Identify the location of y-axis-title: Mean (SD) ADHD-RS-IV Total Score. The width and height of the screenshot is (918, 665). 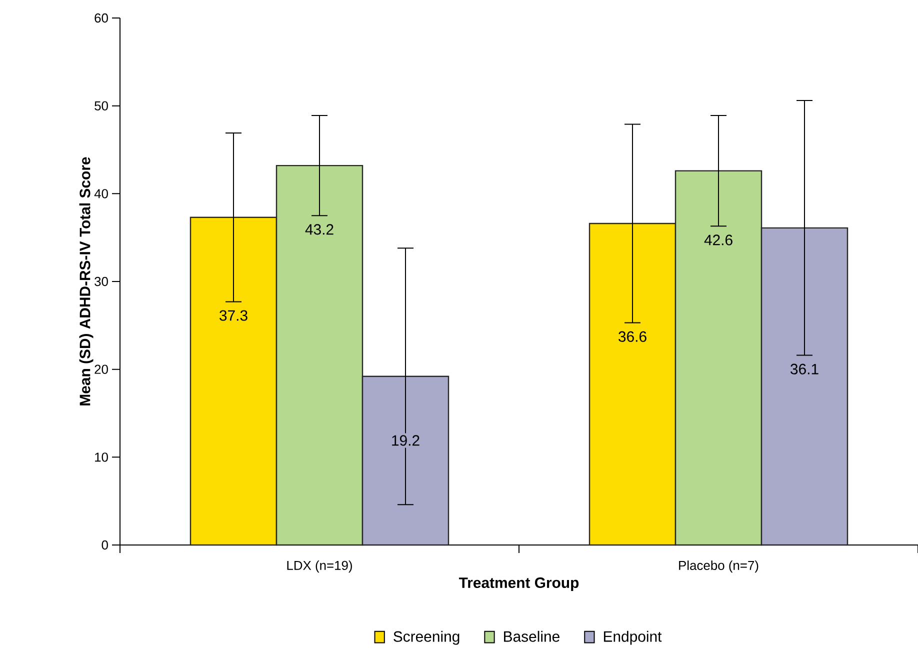
(86, 281).